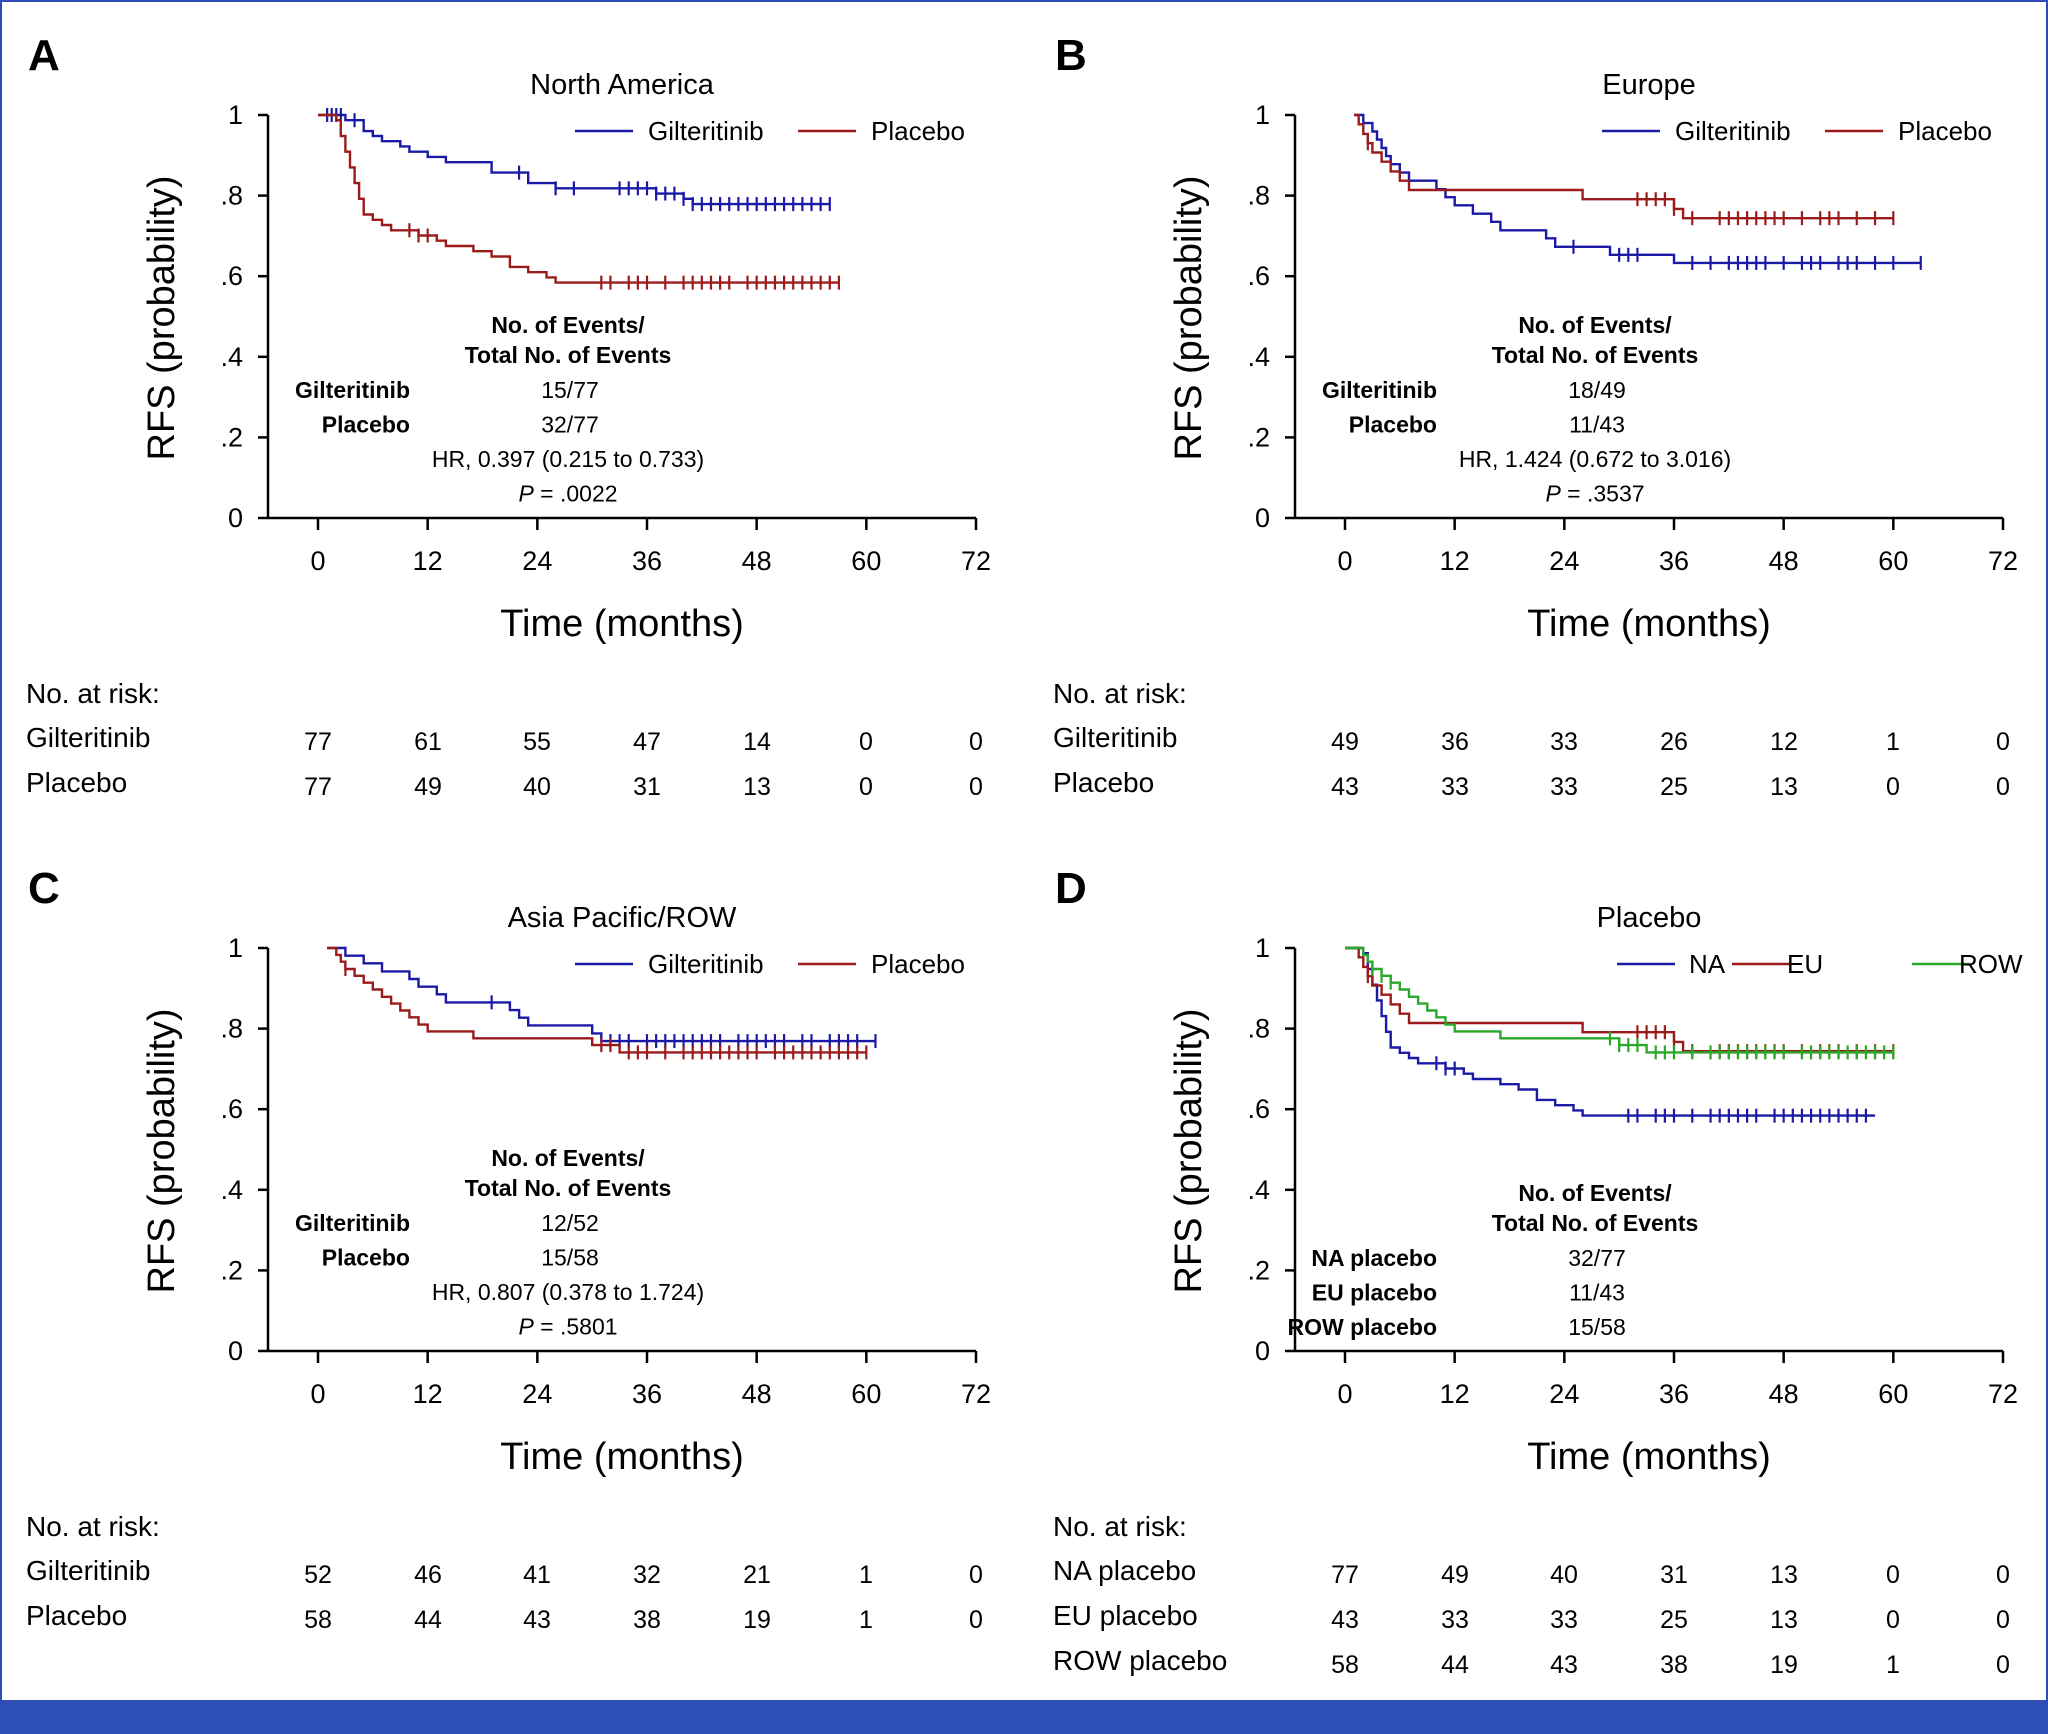 This screenshot has height=1734, width=2048. I want to click on events-value: 11/43, so click(1597, 1293).